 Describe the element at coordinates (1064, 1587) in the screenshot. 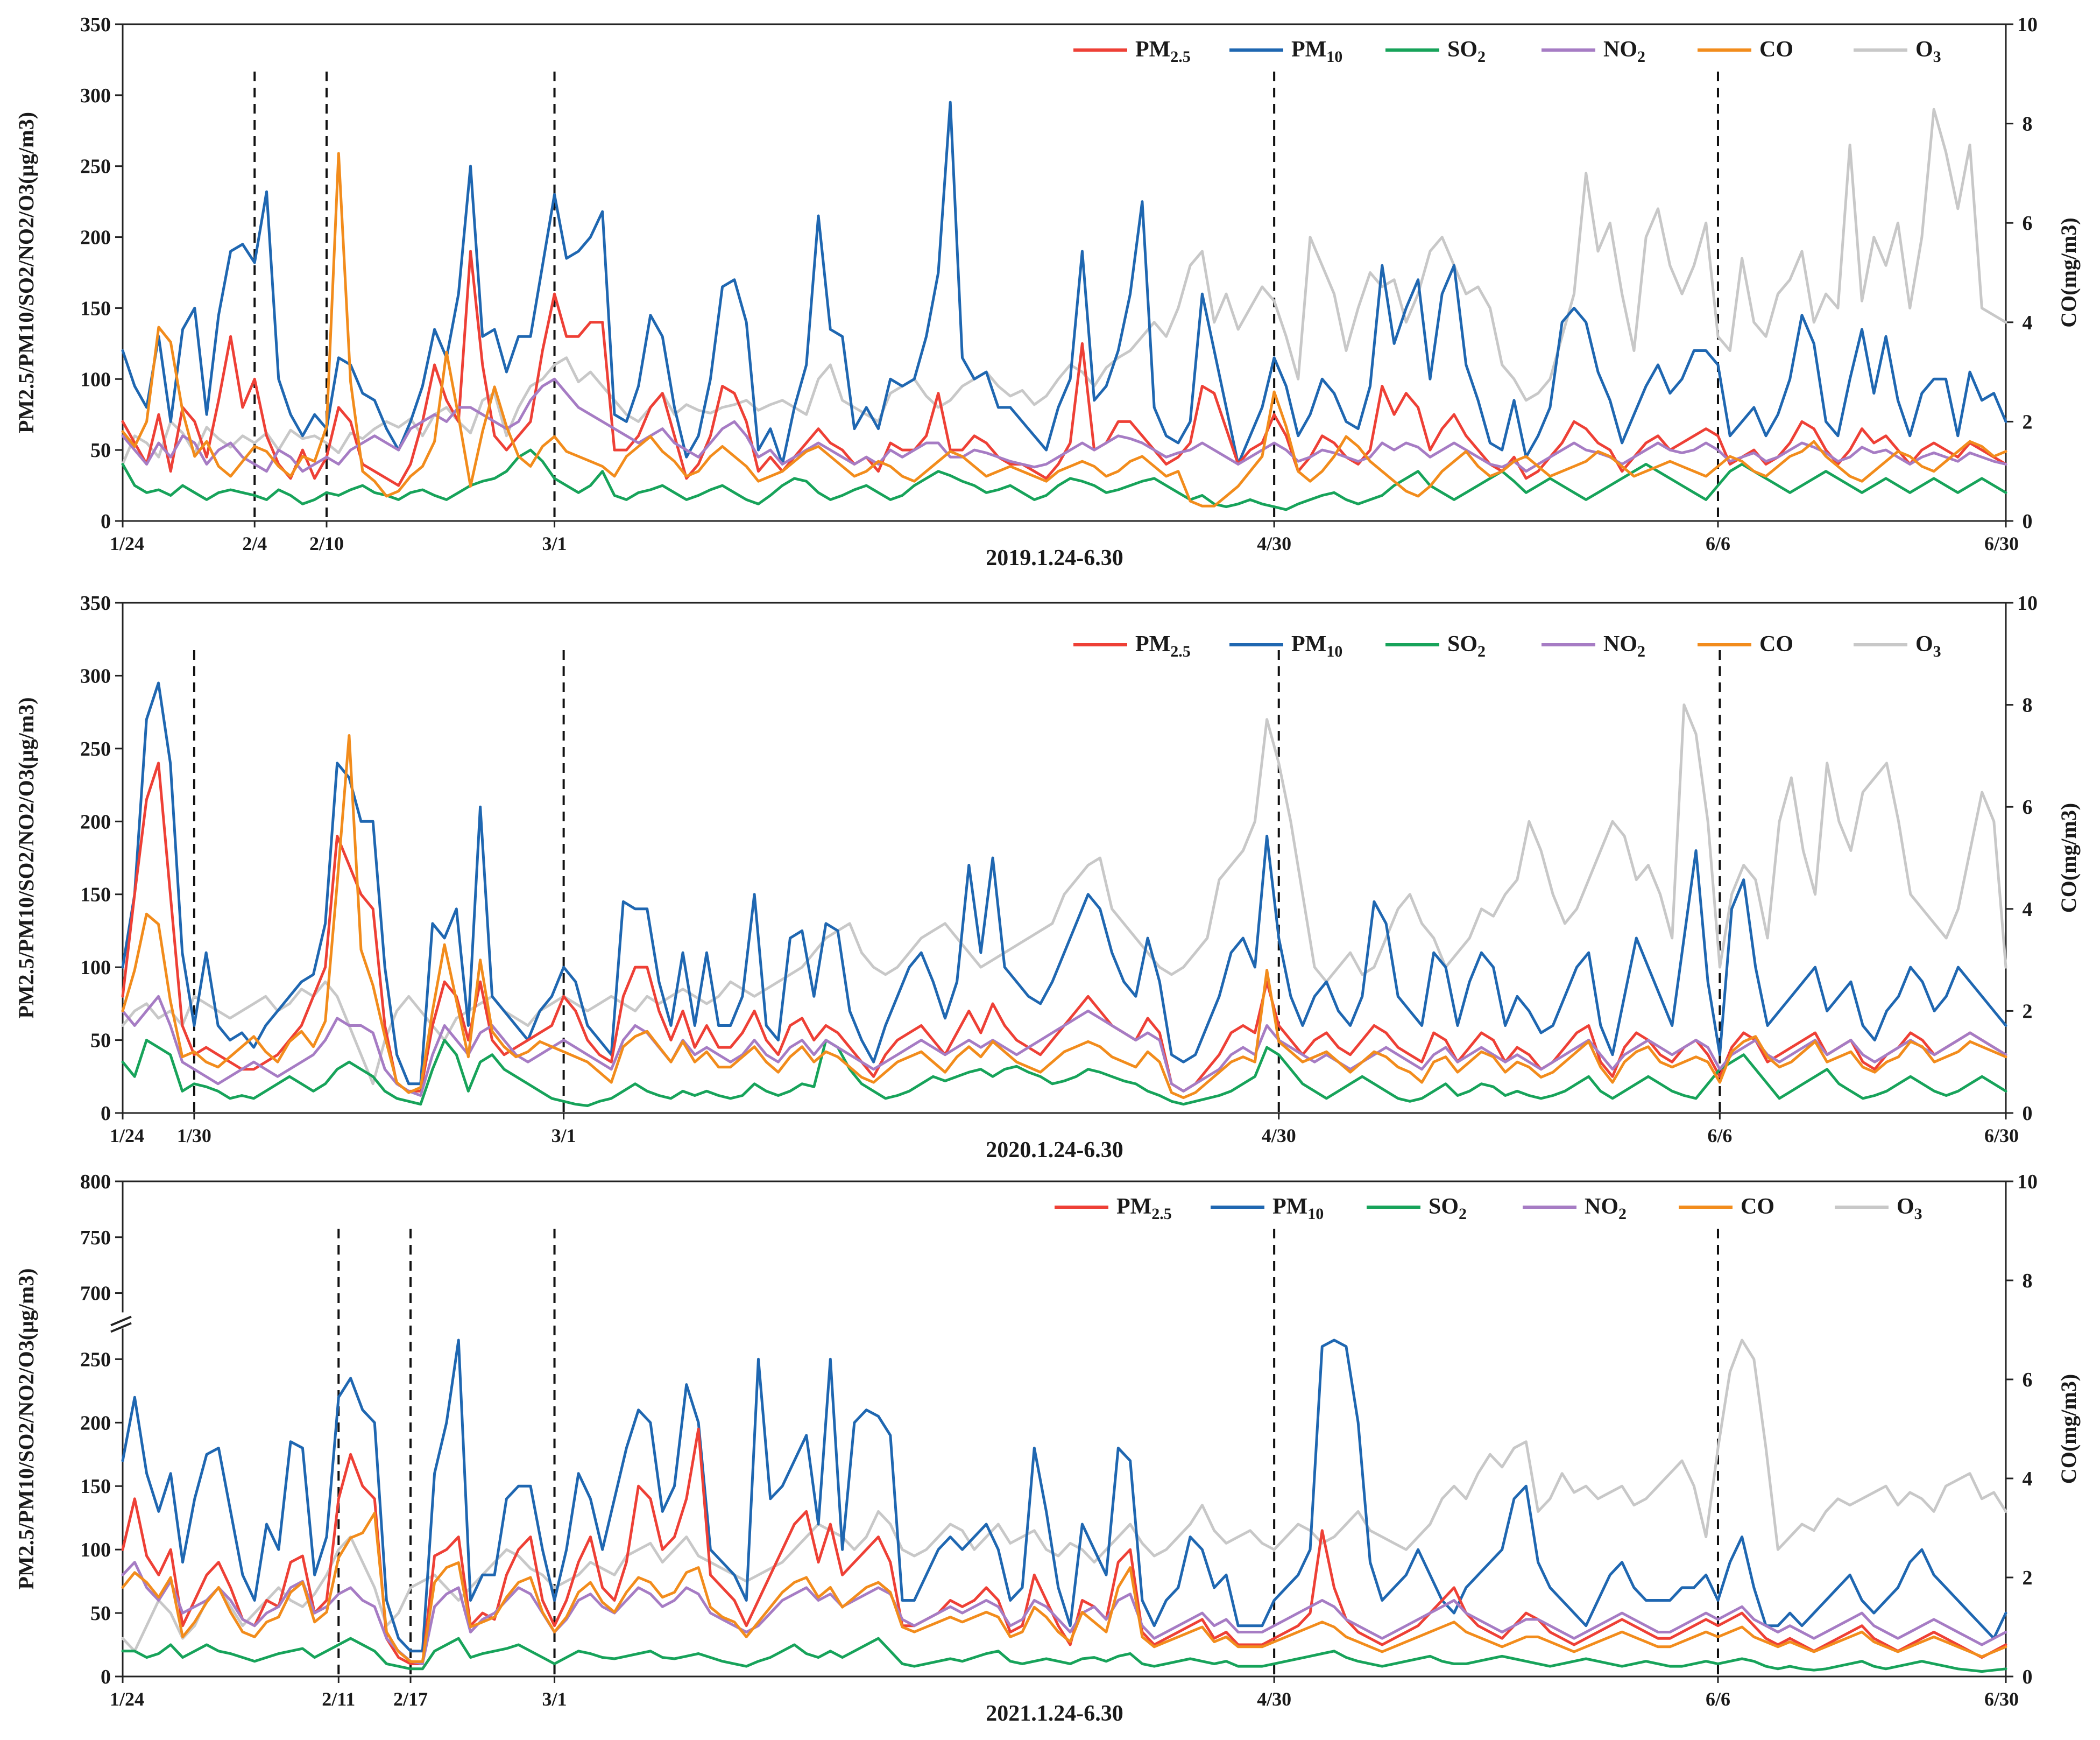

I see `series-line-co` at that location.